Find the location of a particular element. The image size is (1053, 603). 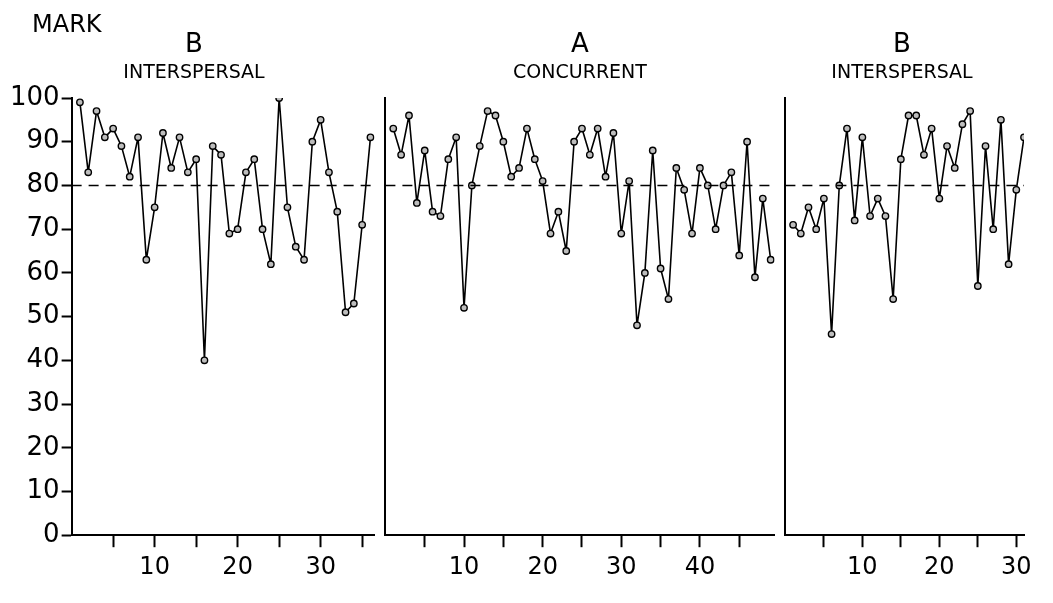

y-tick-label: 10 is located at coordinates (43, 489).